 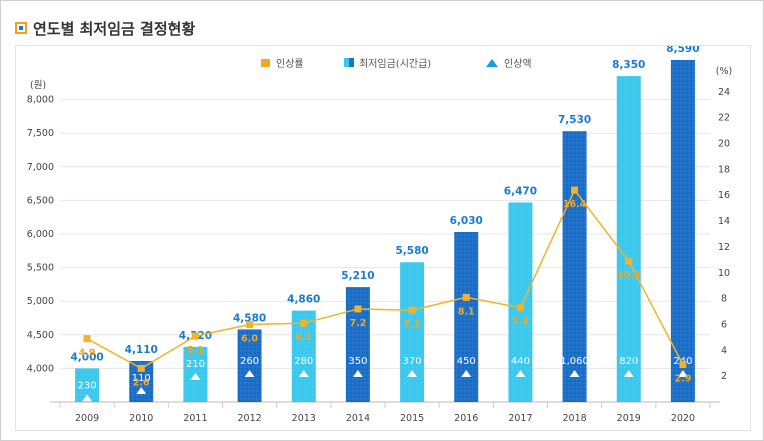 What do you see at coordinates (141, 418) in the screenshot?
I see `x-tick-label: 2010` at bounding box center [141, 418].